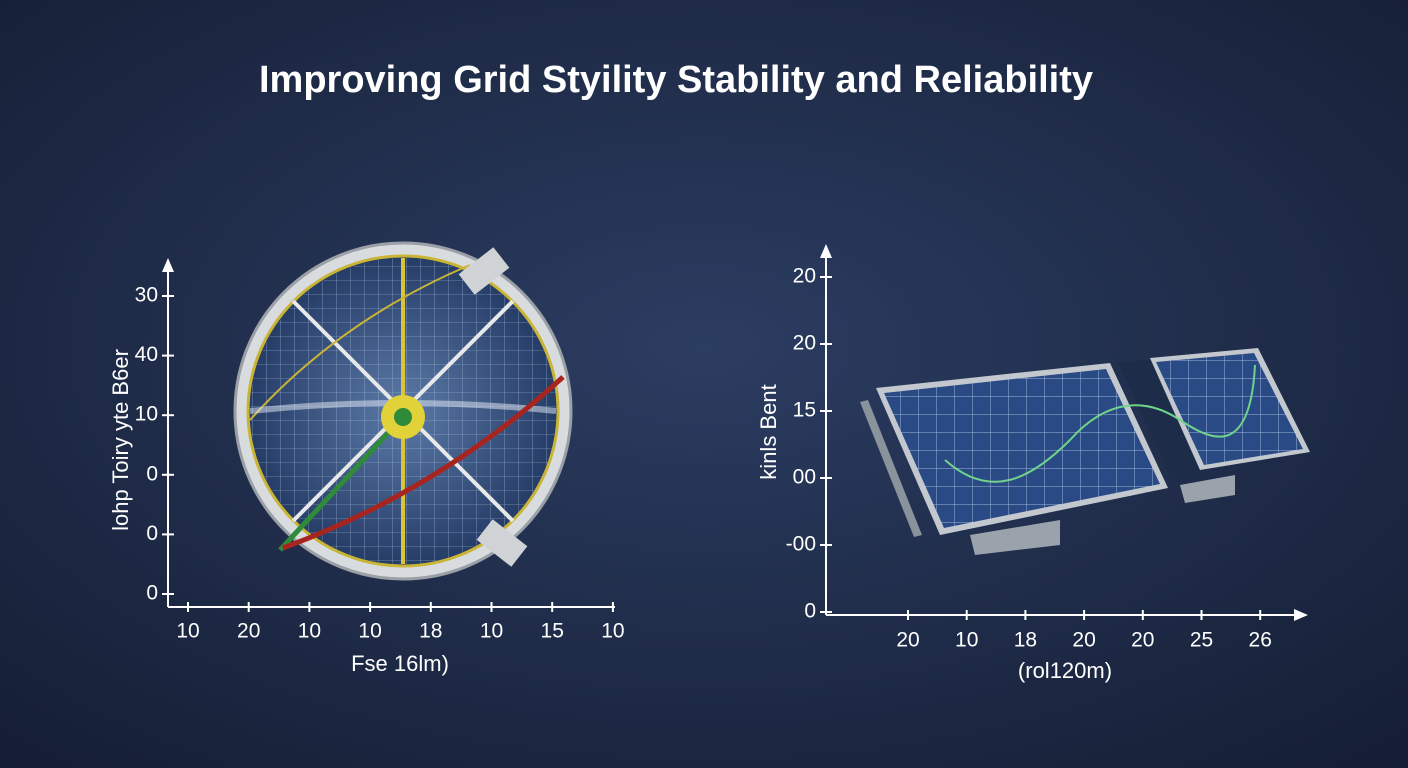  Describe the element at coordinates (403, 411) in the screenshot. I see `gauge` at that location.